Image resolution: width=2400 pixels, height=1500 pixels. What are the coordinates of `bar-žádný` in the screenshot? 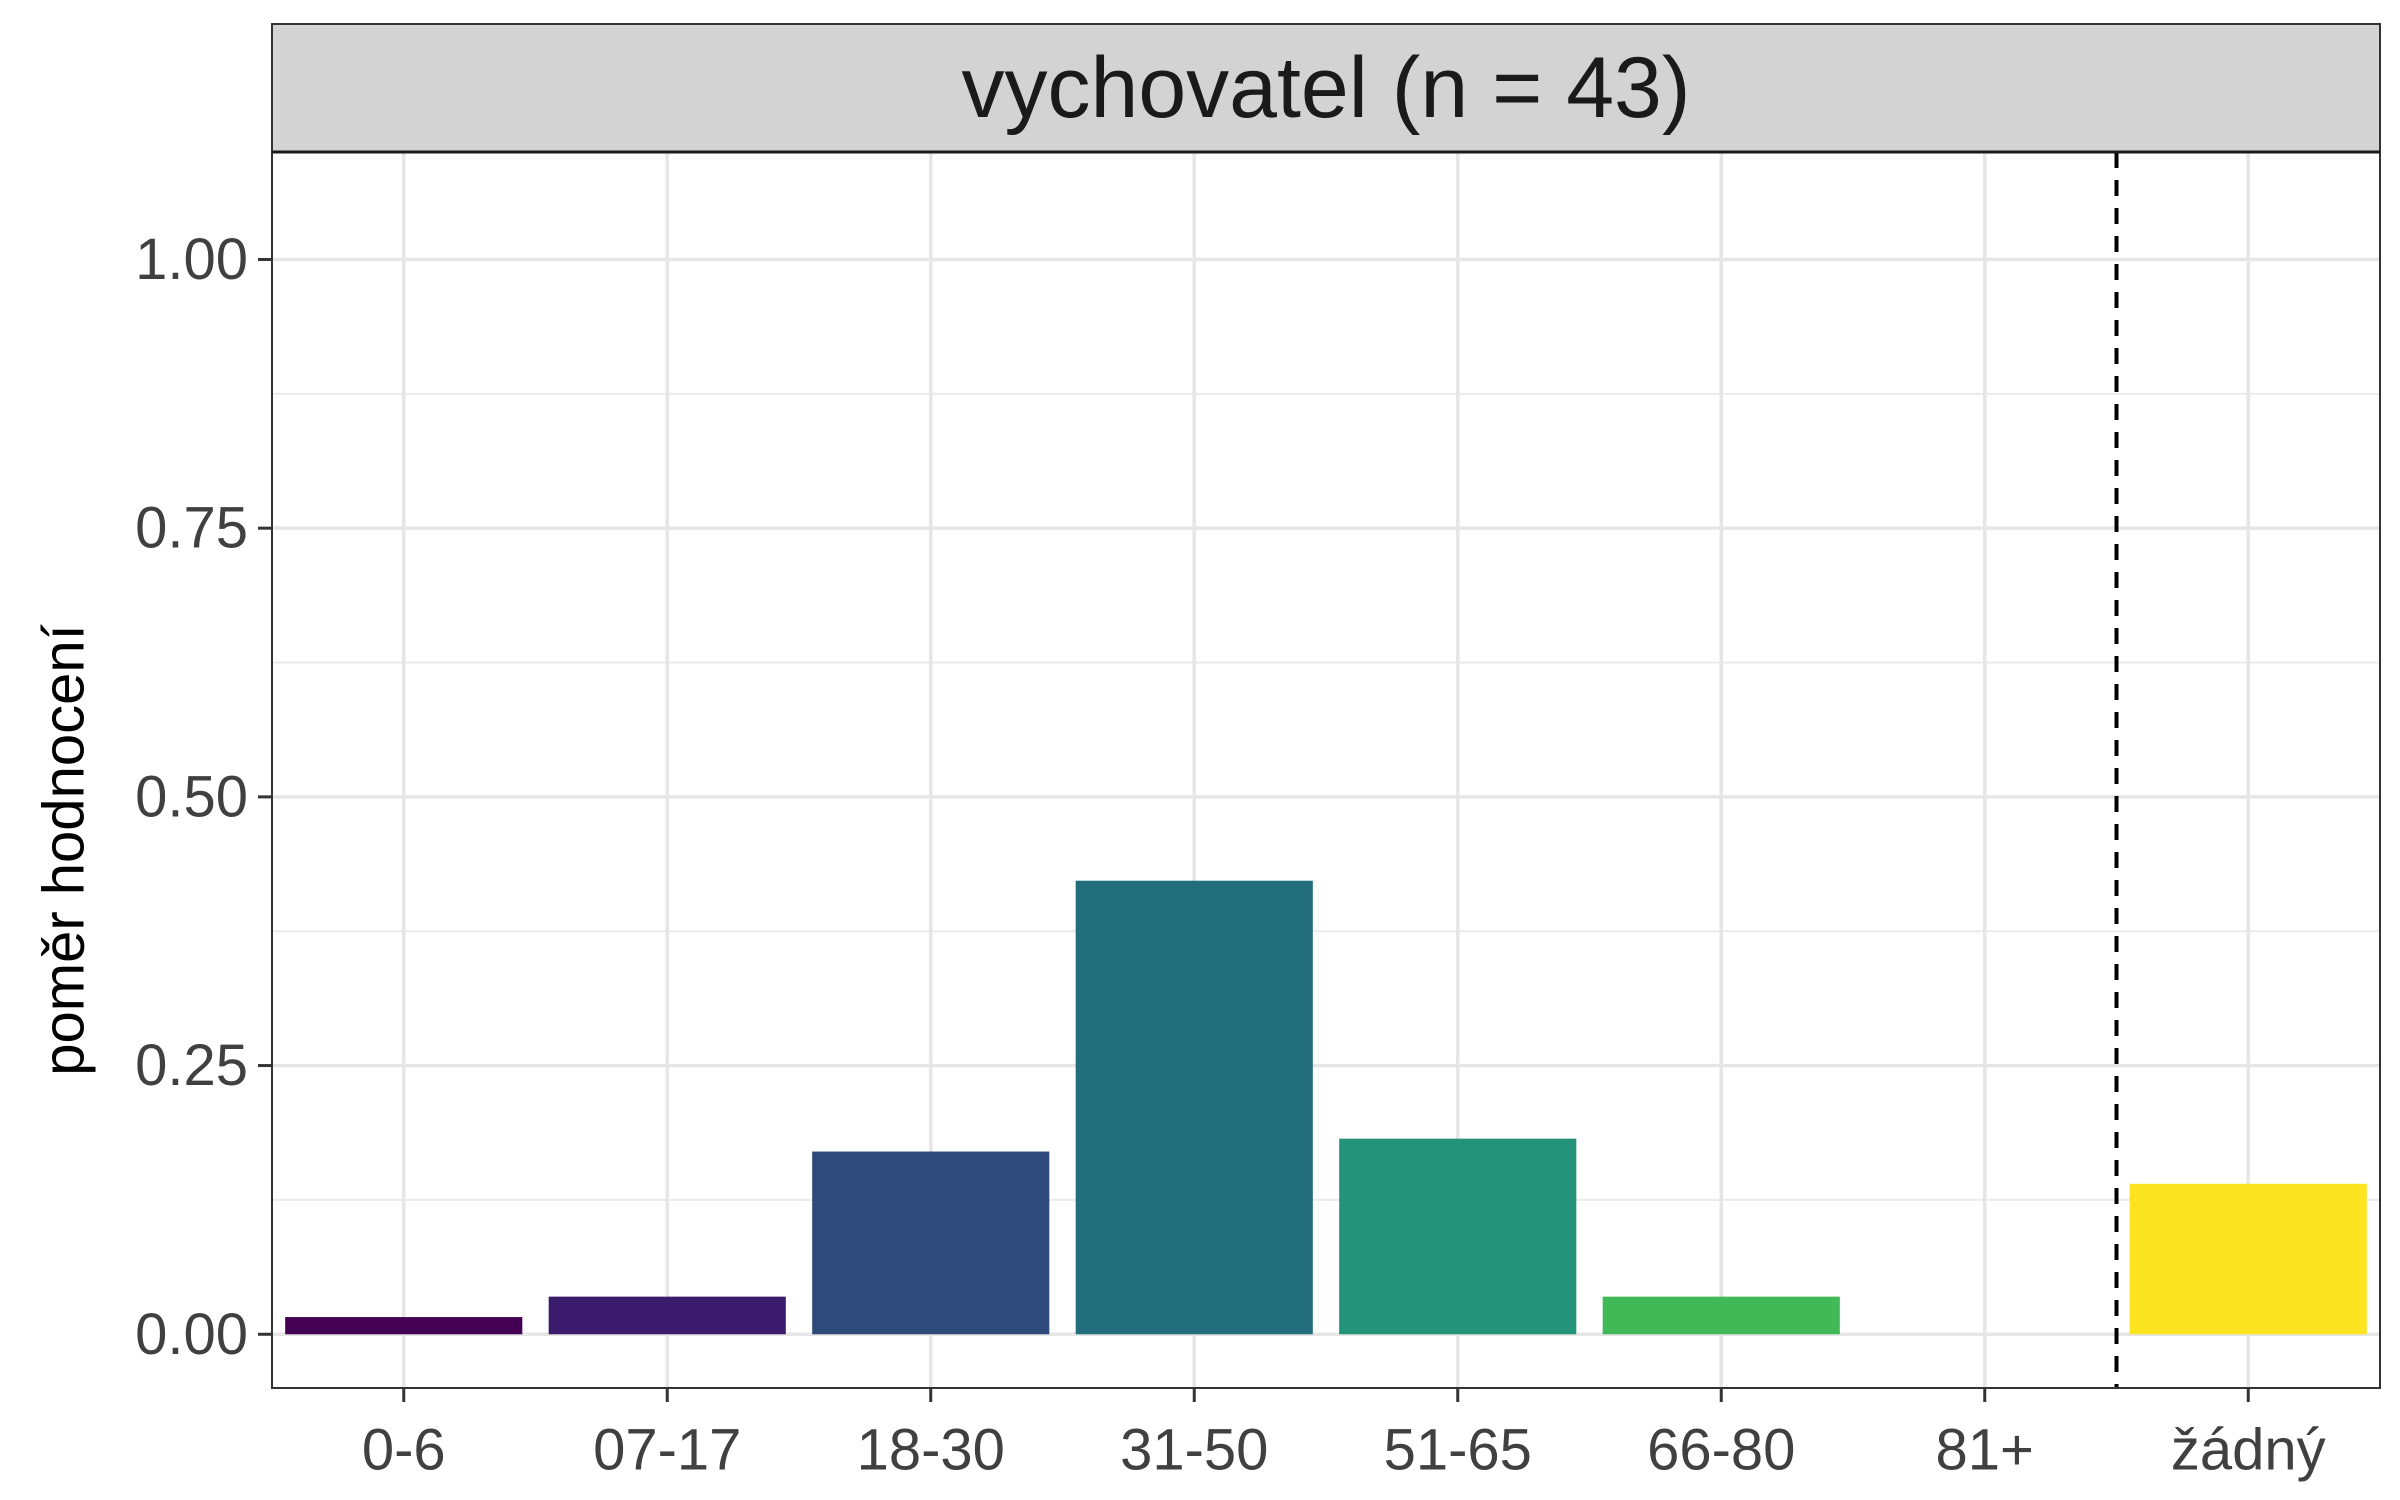 It's located at (2248, 1259).